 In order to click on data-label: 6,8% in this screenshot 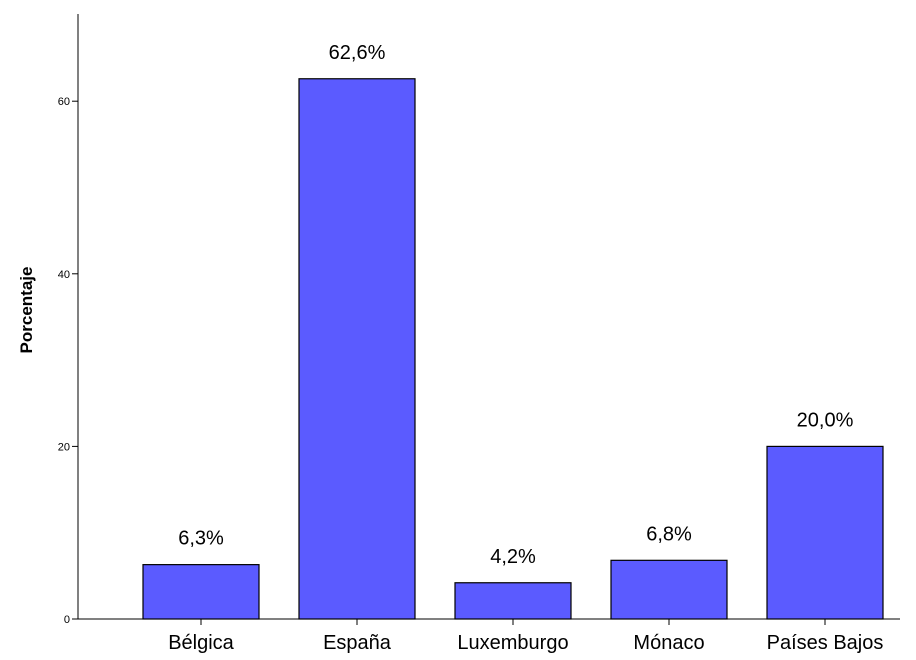, I will do `click(669, 534)`.